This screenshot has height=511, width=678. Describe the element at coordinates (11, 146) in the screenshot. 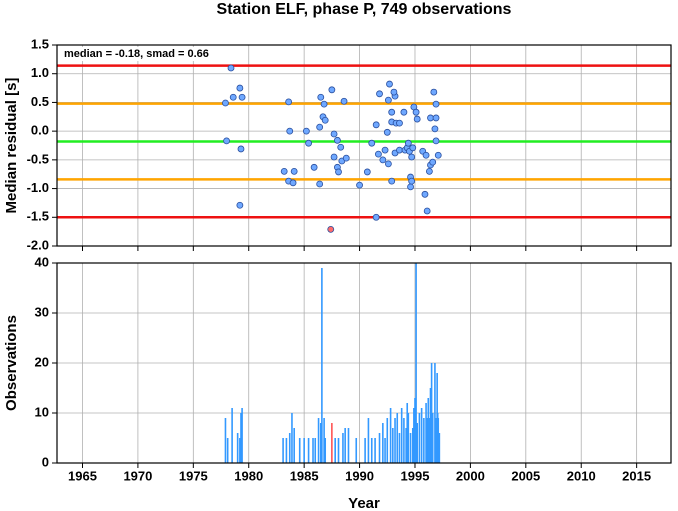

I see `y-axis-label: Median residual [s]` at that location.